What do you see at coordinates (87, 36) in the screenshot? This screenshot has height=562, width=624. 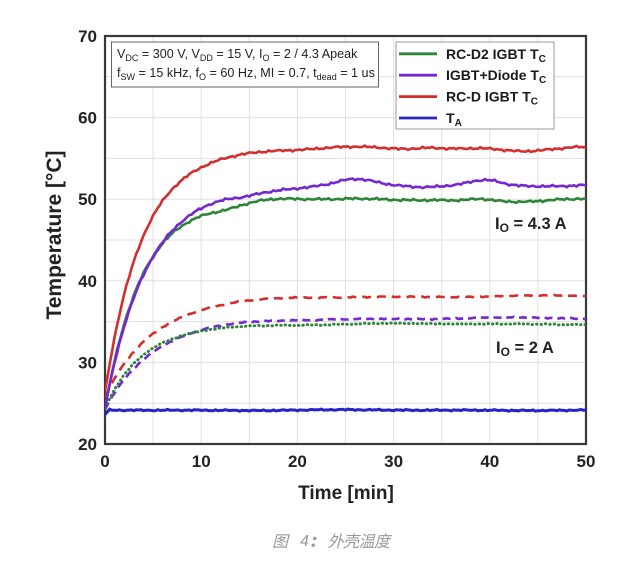 I see `svg-text: 70` at bounding box center [87, 36].